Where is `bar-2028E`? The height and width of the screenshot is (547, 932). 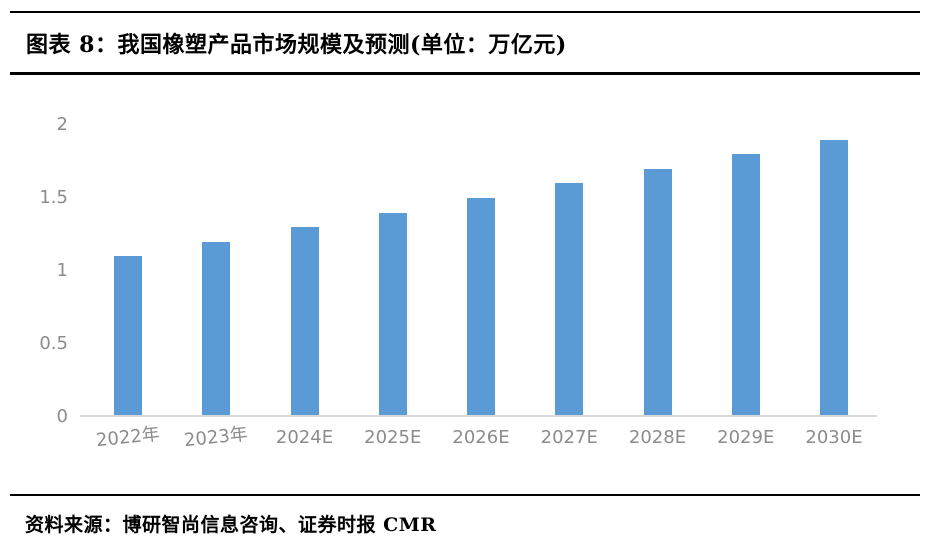 bar-2028E is located at coordinates (657, 293).